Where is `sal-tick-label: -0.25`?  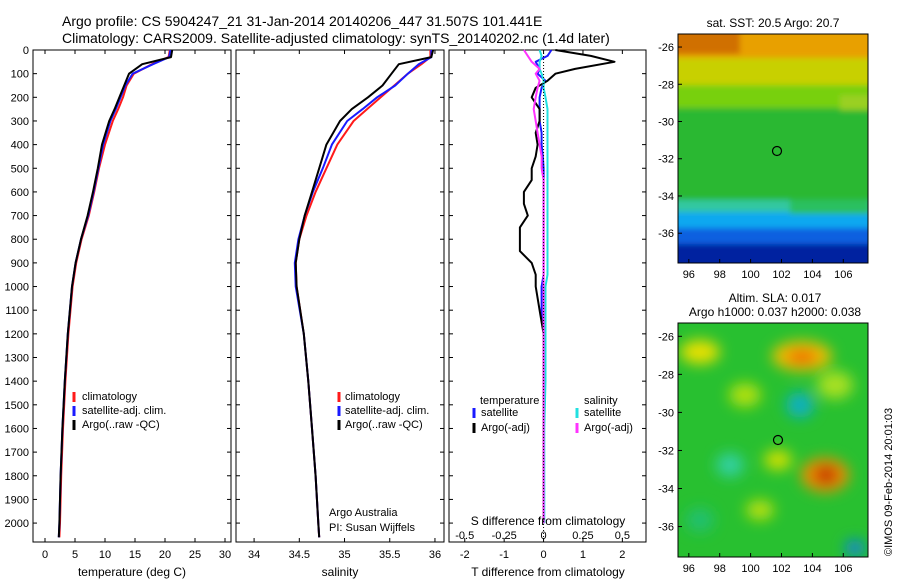
sal-tick-label: -0.25 is located at coordinates (504, 536).